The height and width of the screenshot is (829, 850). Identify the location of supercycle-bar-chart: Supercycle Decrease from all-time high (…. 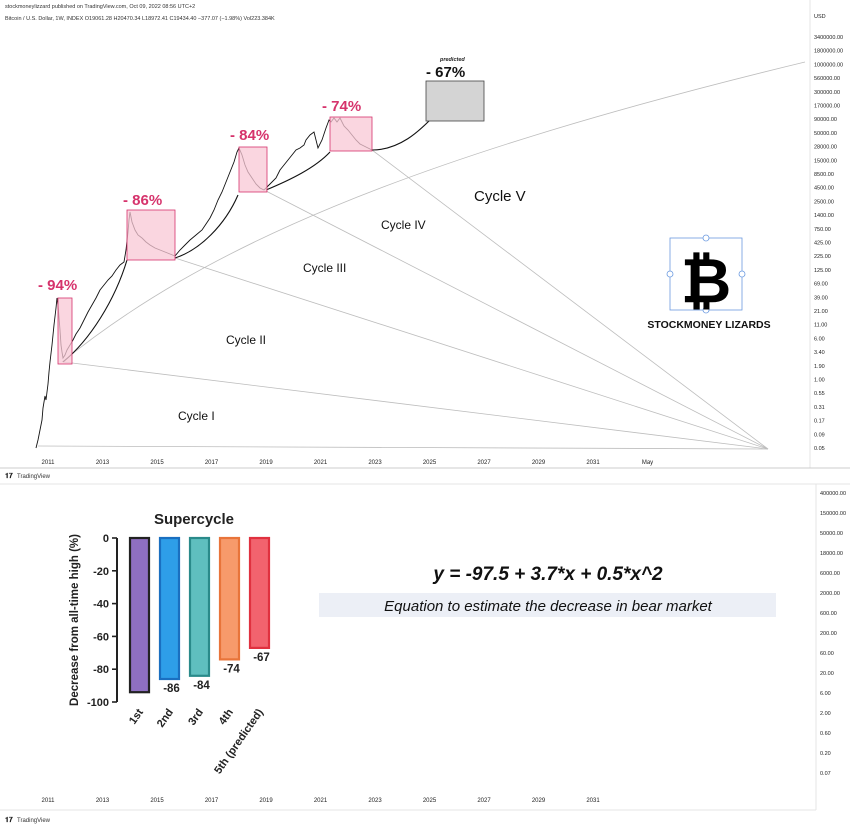
(170, 644).